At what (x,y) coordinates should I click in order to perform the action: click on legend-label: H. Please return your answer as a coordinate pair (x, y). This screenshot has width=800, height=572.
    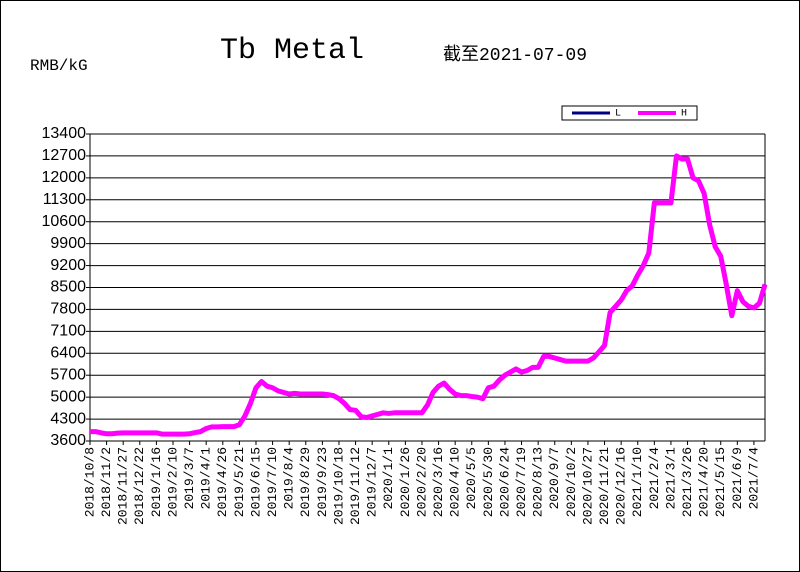
    Looking at the image, I should click on (684, 114).